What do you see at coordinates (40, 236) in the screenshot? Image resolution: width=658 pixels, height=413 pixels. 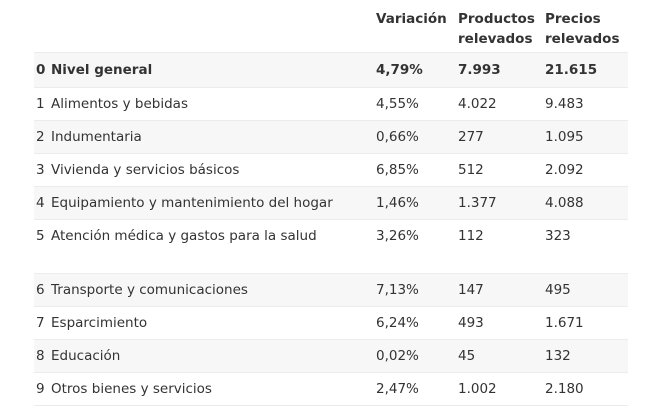 I see `row-number: 5` at bounding box center [40, 236].